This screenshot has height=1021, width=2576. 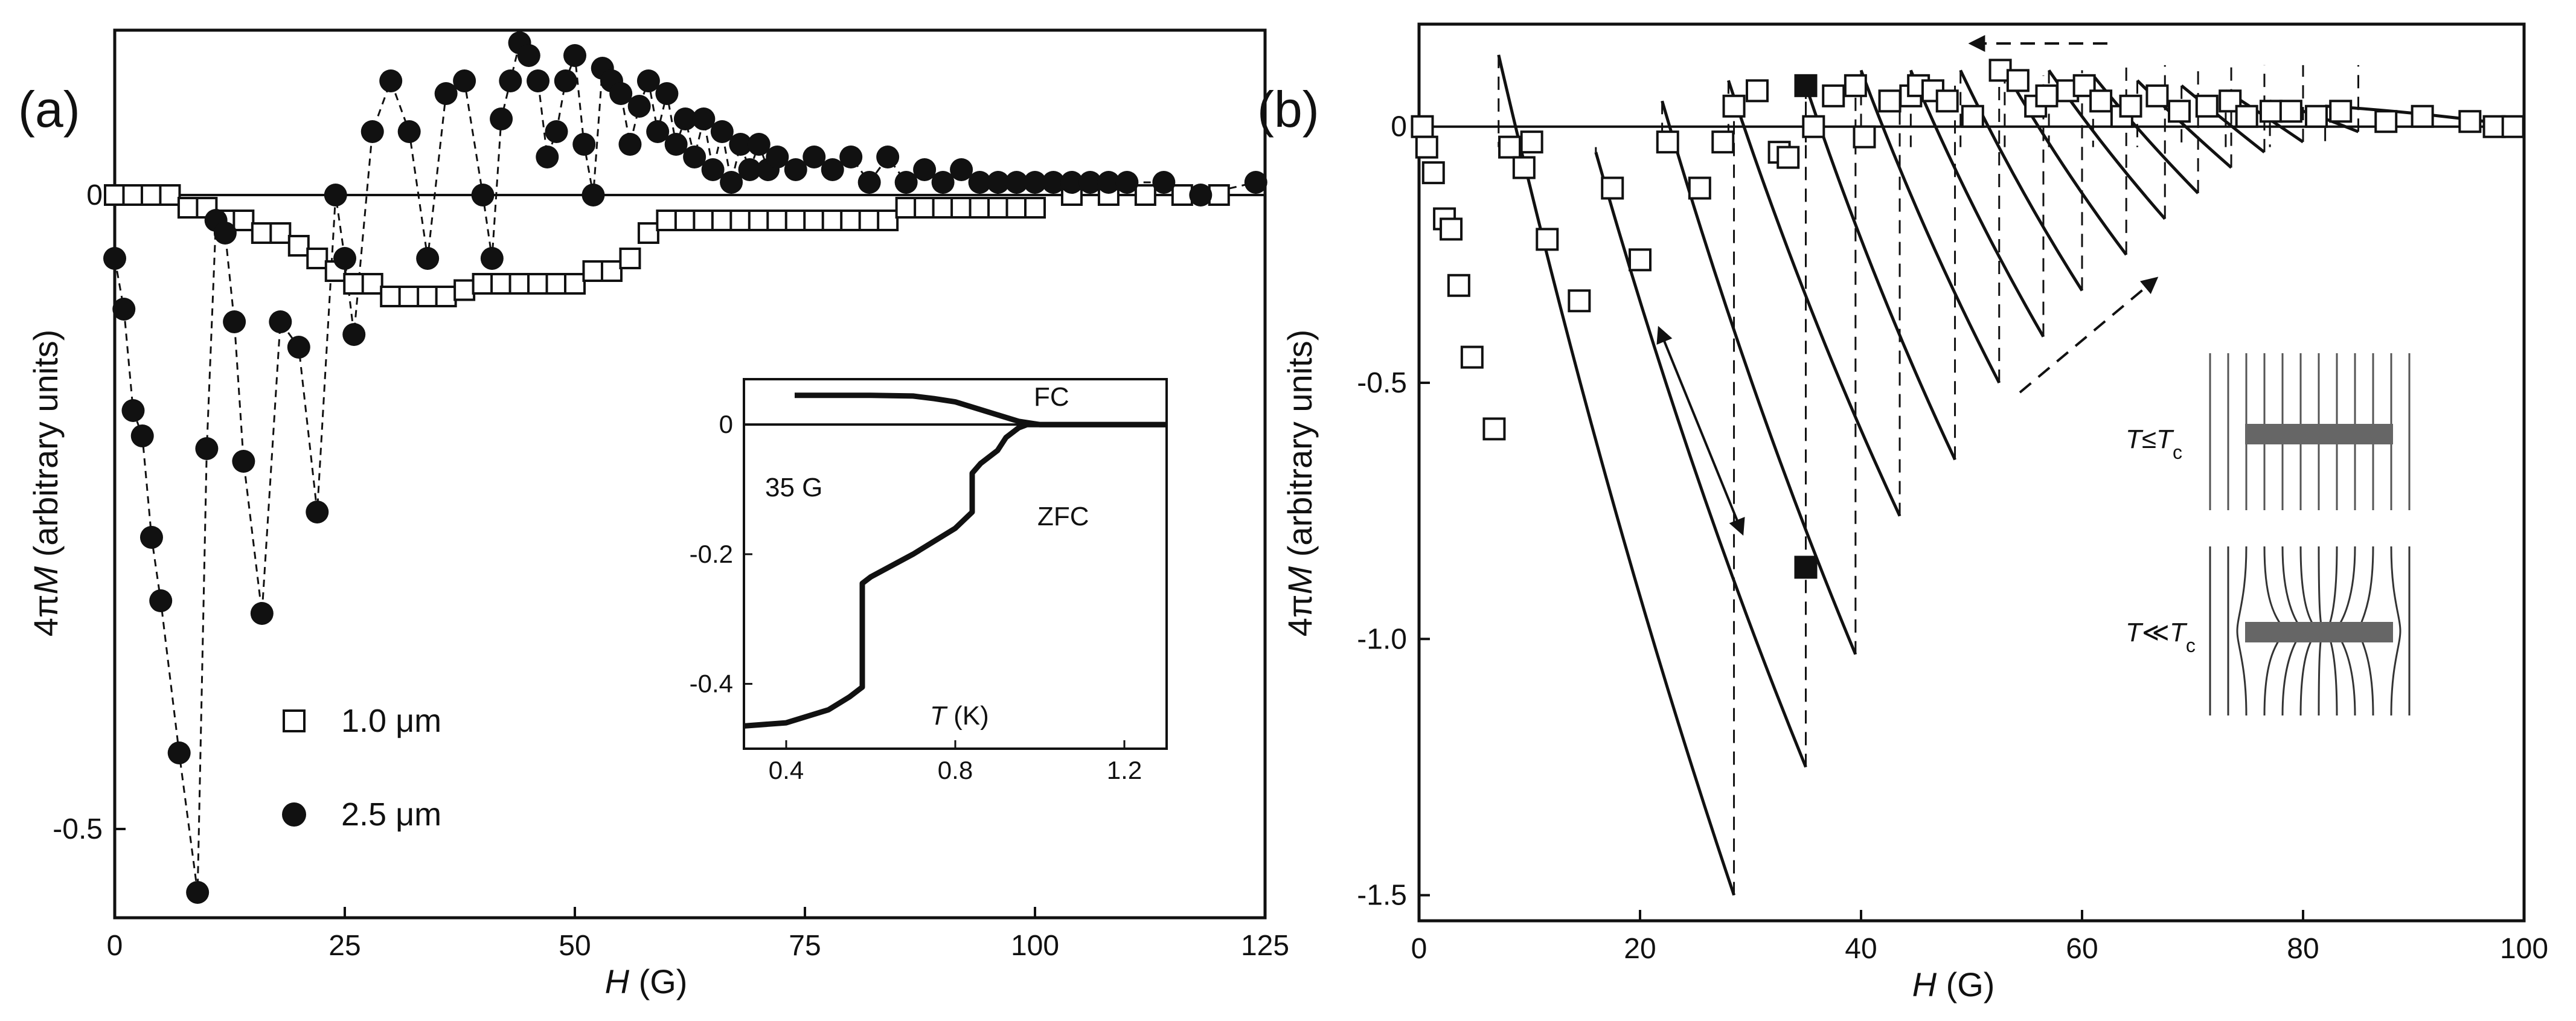 I want to click on inset-x-label-var: T, so click(x=939, y=716).